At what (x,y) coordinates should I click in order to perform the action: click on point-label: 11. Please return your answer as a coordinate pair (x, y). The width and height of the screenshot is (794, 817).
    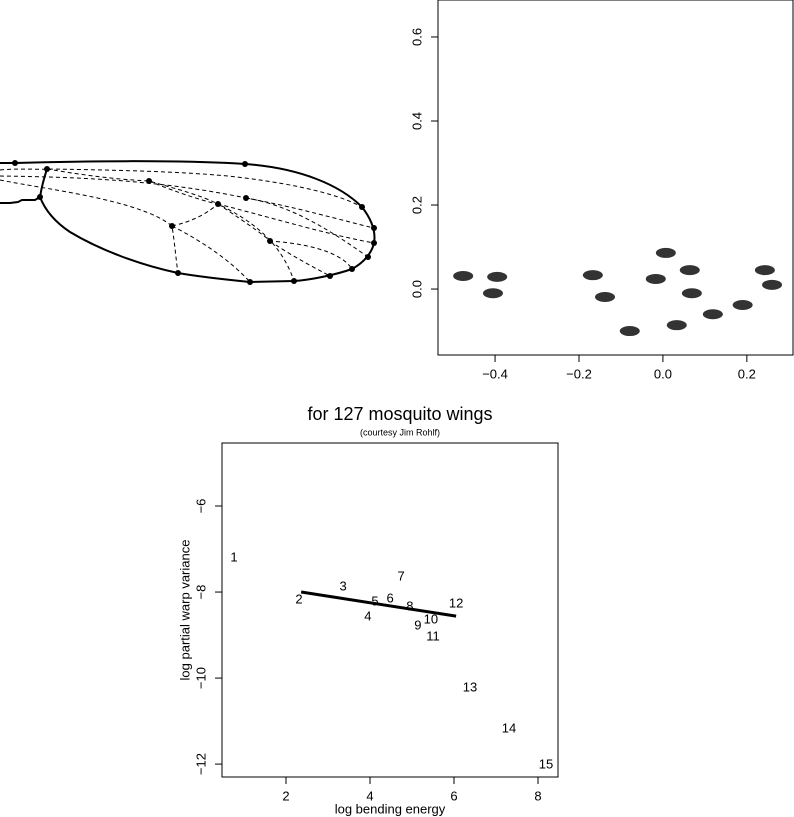
    Looking at the image, I should click on (433, 636).